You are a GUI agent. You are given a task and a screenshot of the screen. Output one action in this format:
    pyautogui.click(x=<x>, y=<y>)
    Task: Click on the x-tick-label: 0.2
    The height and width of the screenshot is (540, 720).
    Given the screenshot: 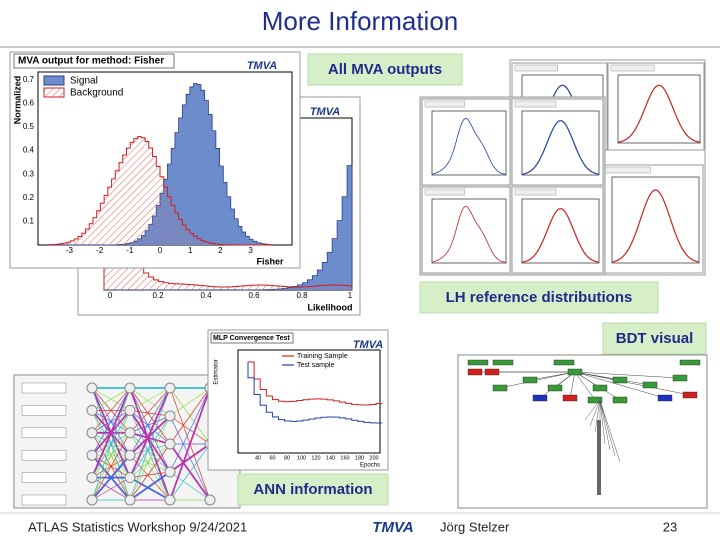 What is the action you would take?
    pyautogui.click(x=158, y=295)
    